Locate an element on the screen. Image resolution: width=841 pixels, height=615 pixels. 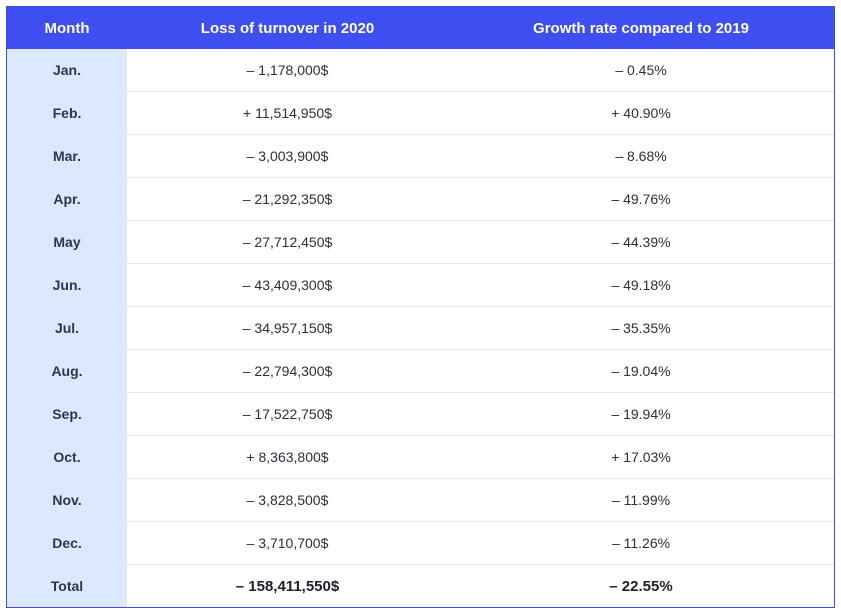
growth-cell: – 0.45% is located at coordinates (641, 70).